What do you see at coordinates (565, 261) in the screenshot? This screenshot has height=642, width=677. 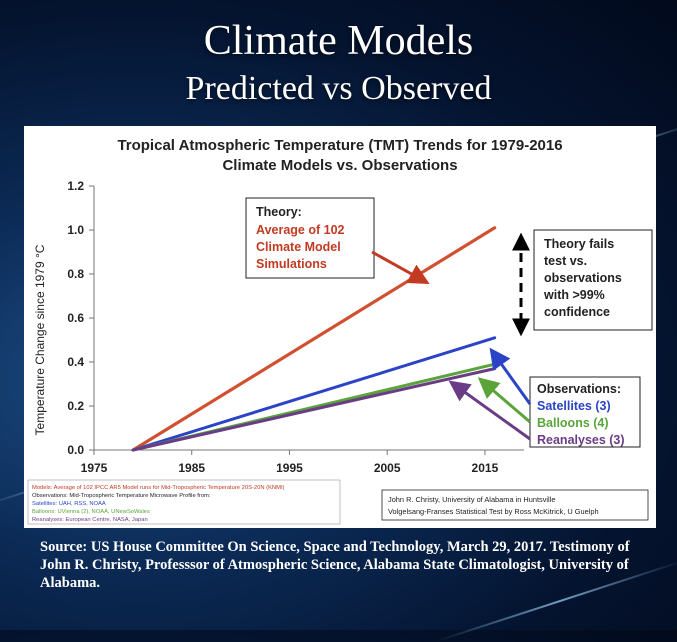 I see `fails-line: test vs.` at bounding box center [565, 261].